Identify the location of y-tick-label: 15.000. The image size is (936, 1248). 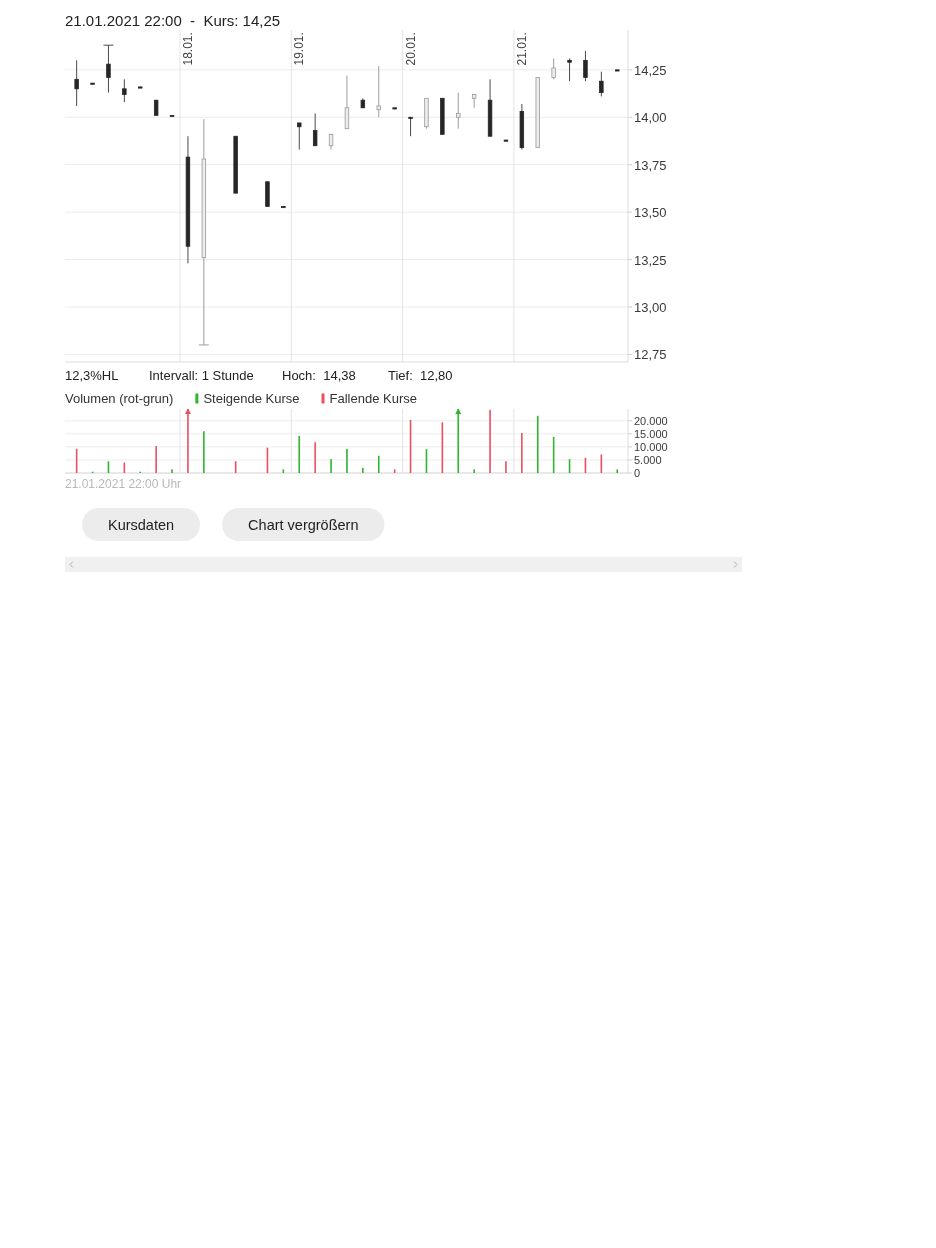
(651, 433).